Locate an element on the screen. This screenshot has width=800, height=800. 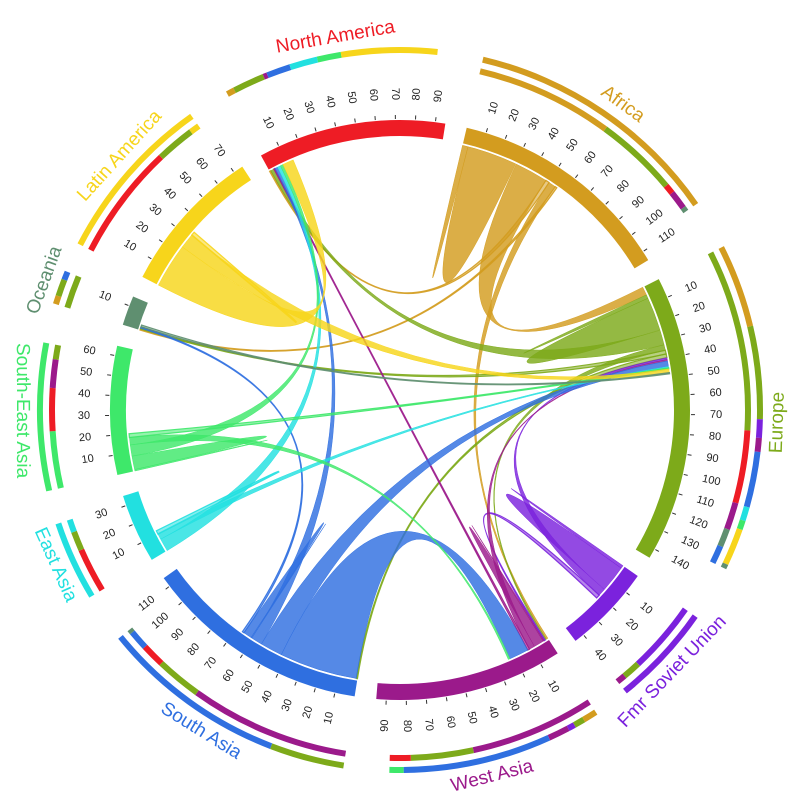
flow-africa-to-africa is located at coordinates (474, 213).